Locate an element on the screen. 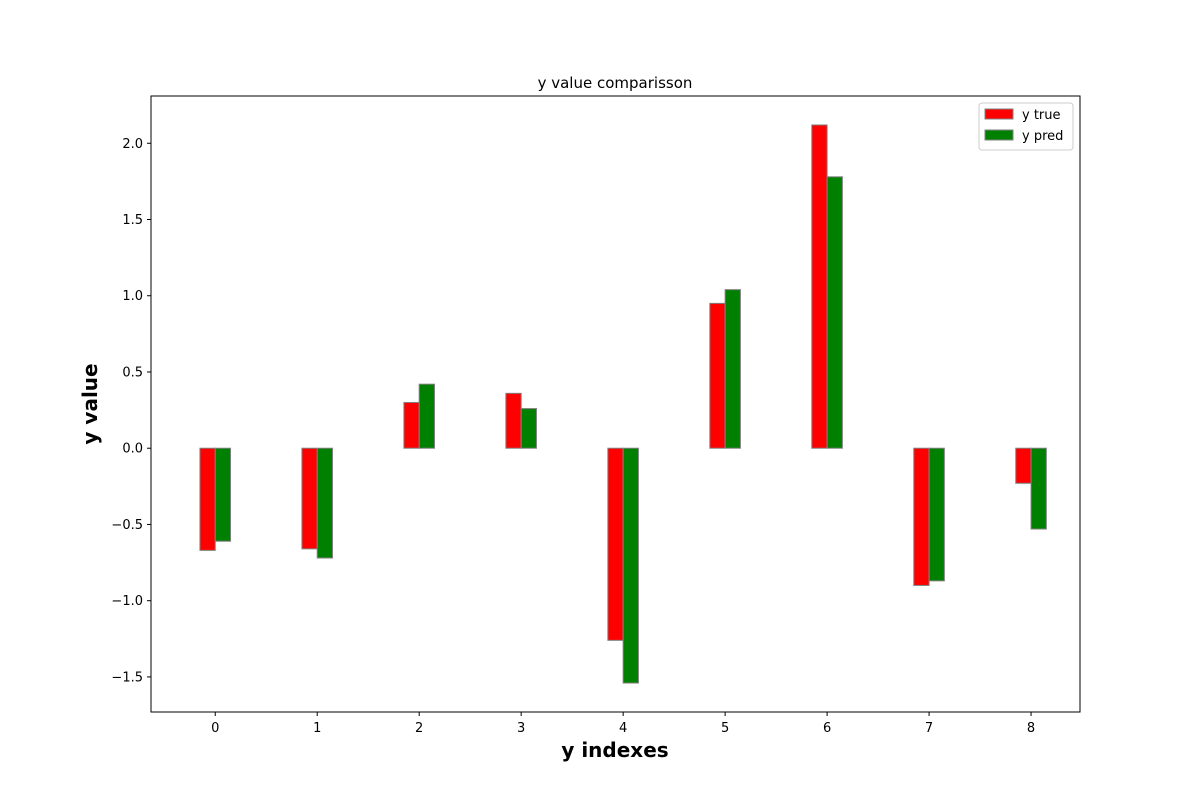 The height and width of the screenshot is (800, 1200). y-axis-ticks: −1.5 −1.0 −0.5 0.0 0.5 1.0 1.5 2.0 is located at coordinates (131, 411).